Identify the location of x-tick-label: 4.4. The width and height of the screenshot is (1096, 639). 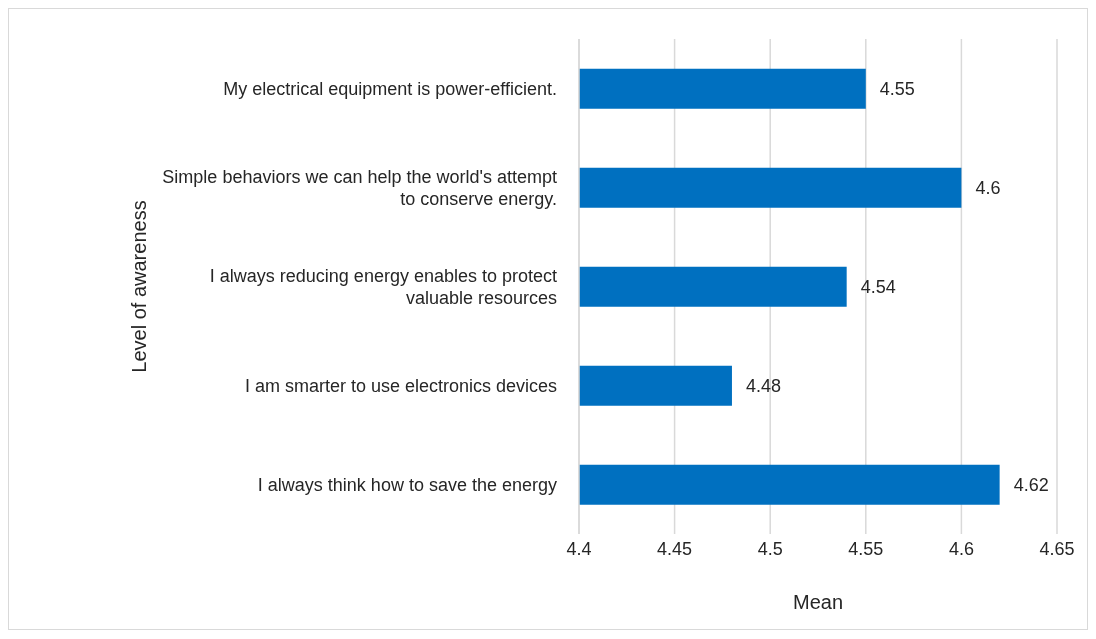
(579, 548).